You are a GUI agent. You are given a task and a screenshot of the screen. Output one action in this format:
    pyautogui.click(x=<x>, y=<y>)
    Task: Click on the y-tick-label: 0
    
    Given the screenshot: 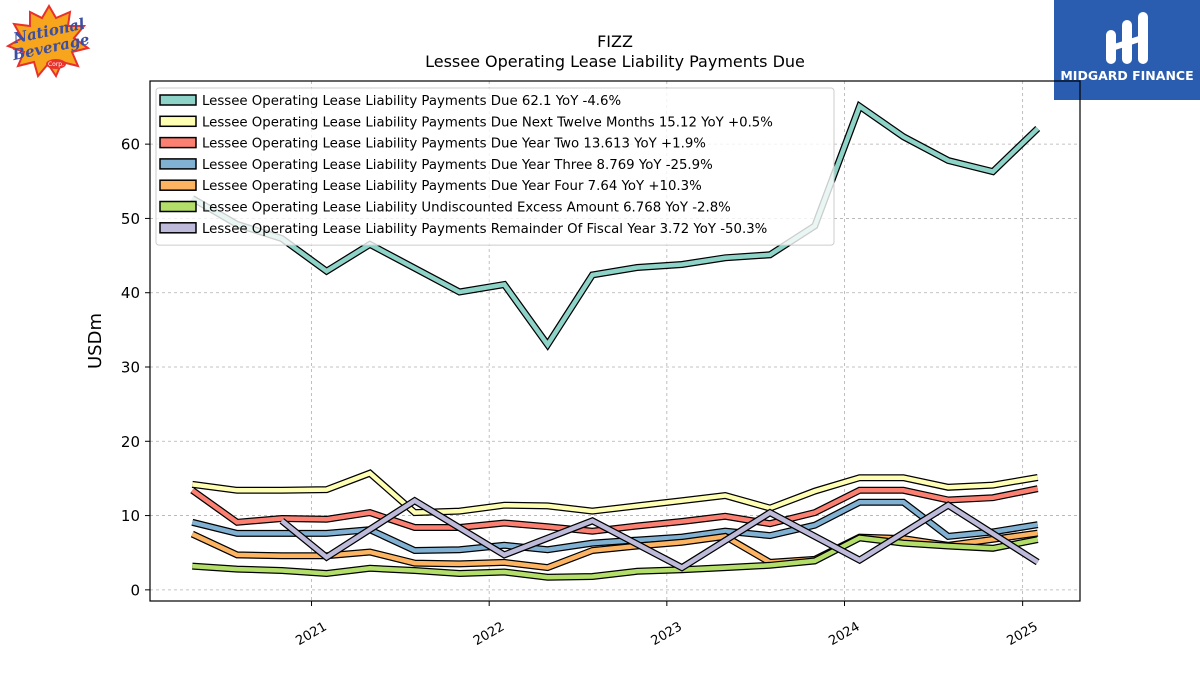 What is the action you would take?
    pyautogui.click(x=135, y=590)
    